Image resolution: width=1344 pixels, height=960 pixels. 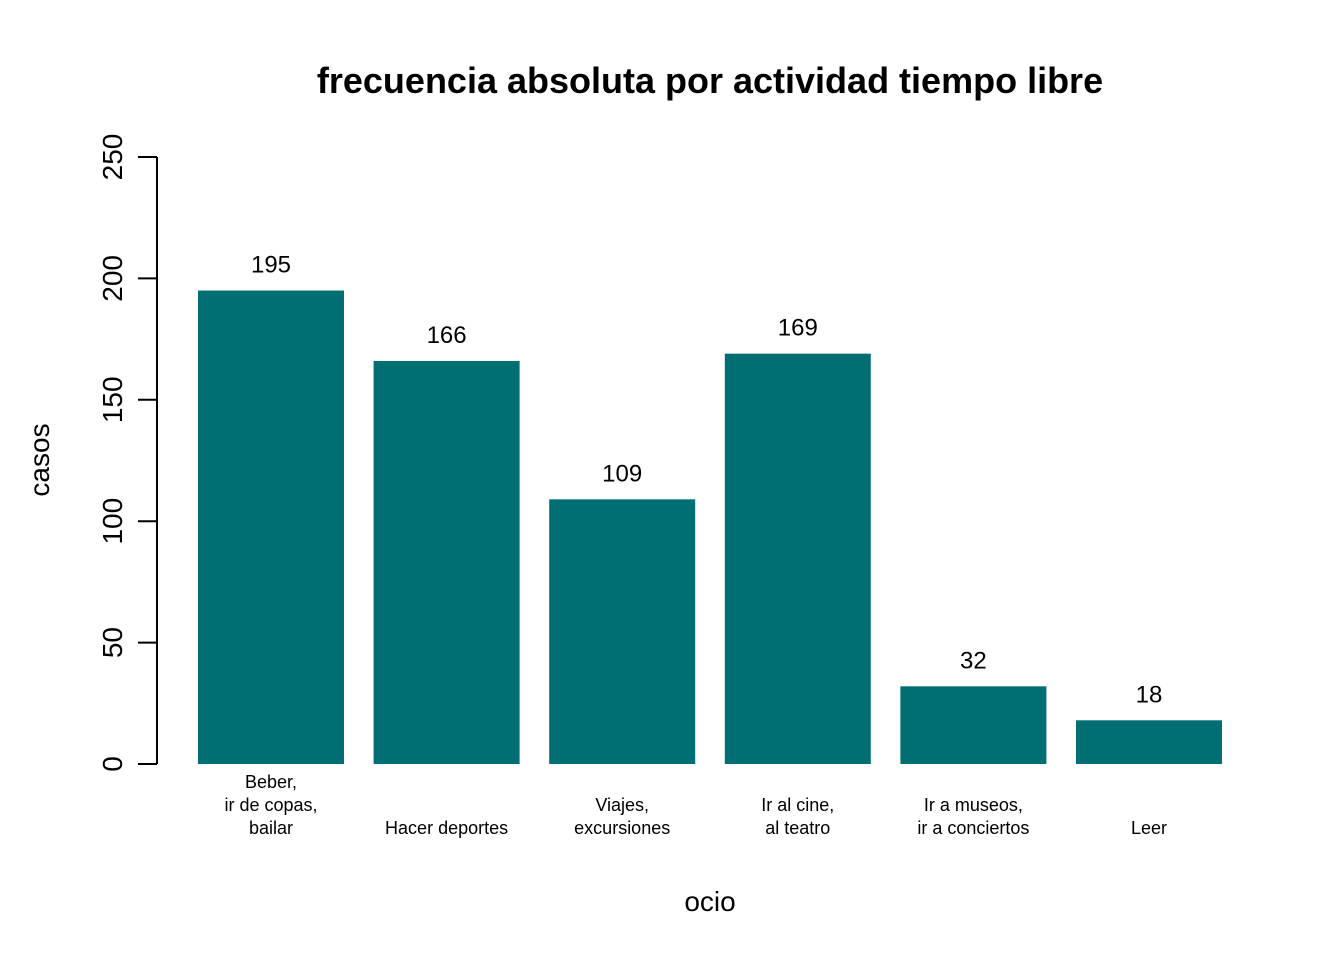 What do you see at coordinates (271, 828) in the screenshot?
I see `category-label-0-2: bailar` at bounding box center [271, 828].